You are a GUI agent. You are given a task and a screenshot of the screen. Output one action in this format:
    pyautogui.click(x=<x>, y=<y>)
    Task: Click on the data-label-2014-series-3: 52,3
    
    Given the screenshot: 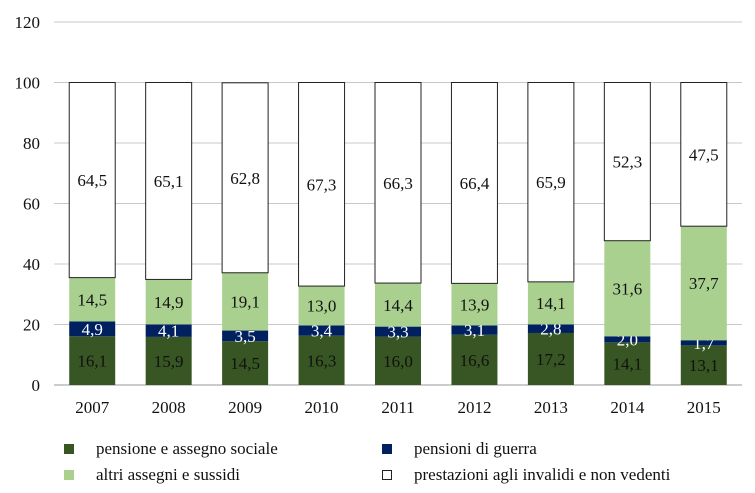 What is the action you would take?
    pyautogui.click(x=627, y=162)
    